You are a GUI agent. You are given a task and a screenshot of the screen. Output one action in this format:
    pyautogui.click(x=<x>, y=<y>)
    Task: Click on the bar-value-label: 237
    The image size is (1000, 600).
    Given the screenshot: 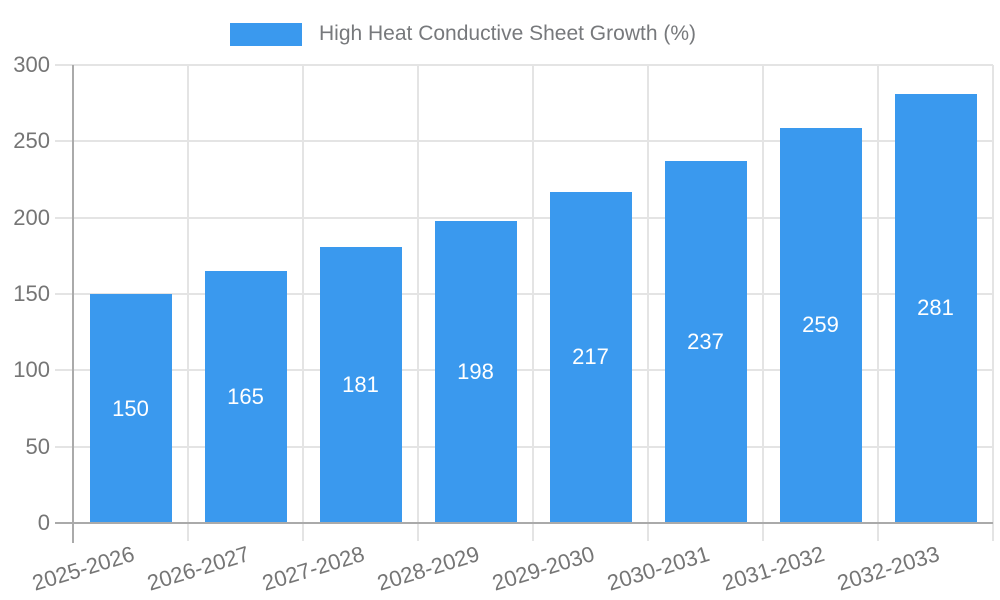 What is the action you would take?
    pyautogui.click(x=705, y=342)
    